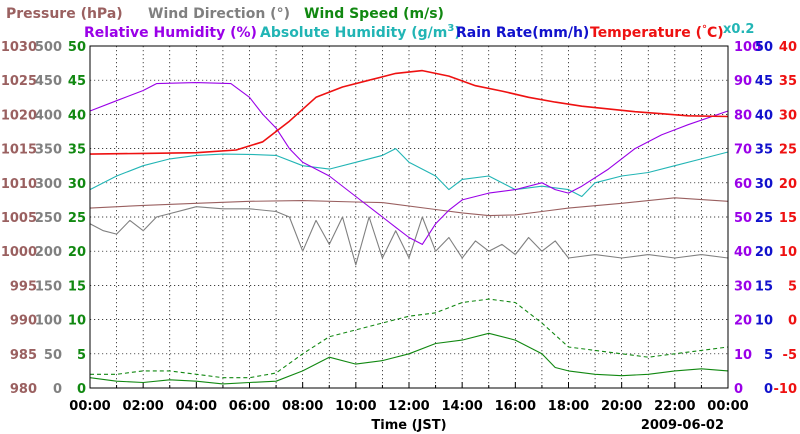  What do you see at coordinates (170, 33) in the screenshot?
I see `legend-relative-humidity: Relative Humidity (%)` at bounding box center [170, 33].